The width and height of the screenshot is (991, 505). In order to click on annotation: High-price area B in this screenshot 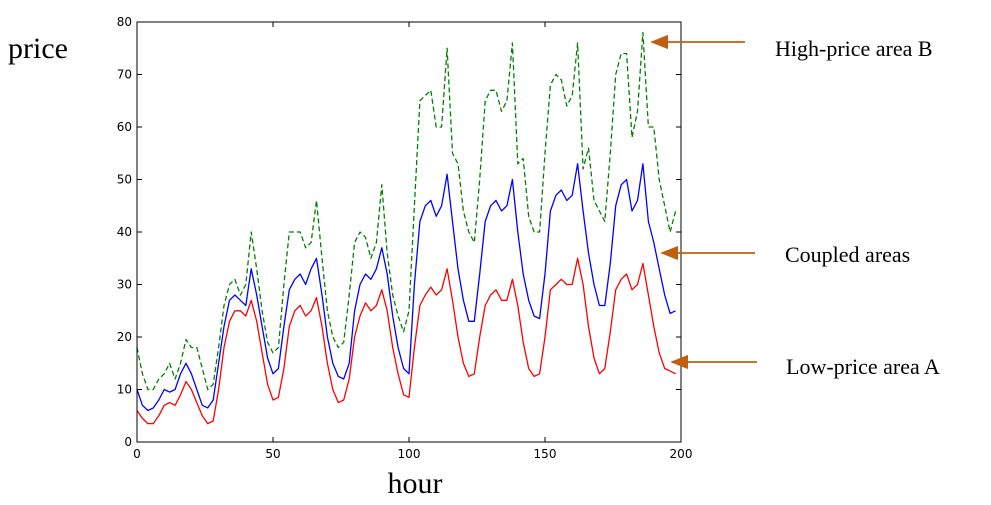, I will do `click(854, 48)`.